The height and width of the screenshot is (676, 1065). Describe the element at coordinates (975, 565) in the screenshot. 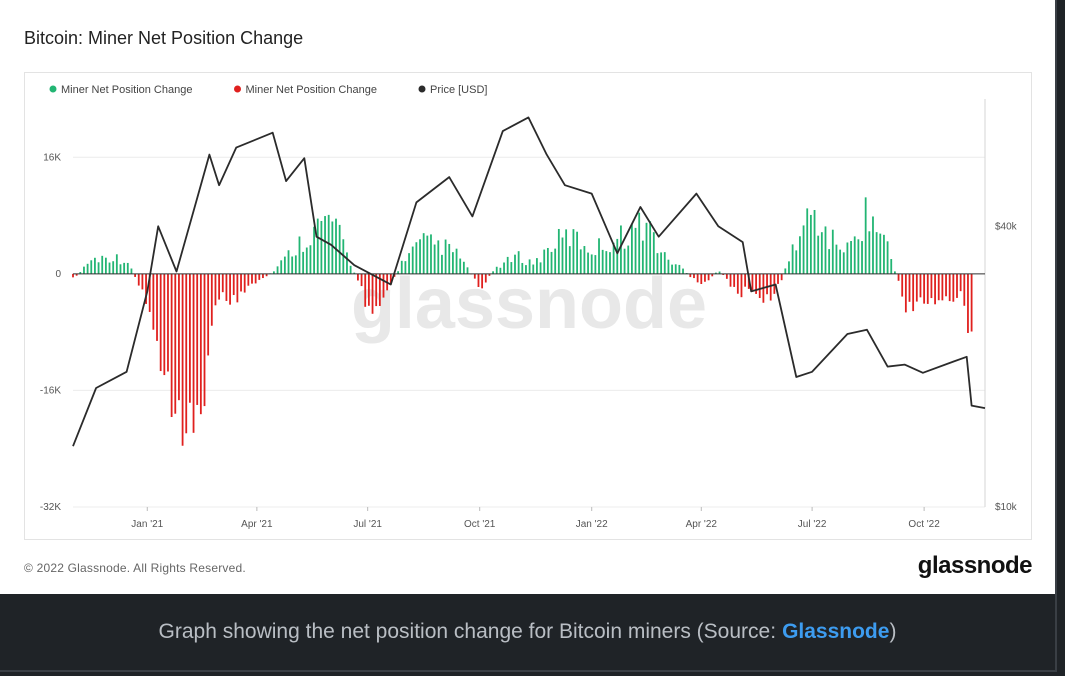

I see `glassnode-logo: glassnode` at that location.